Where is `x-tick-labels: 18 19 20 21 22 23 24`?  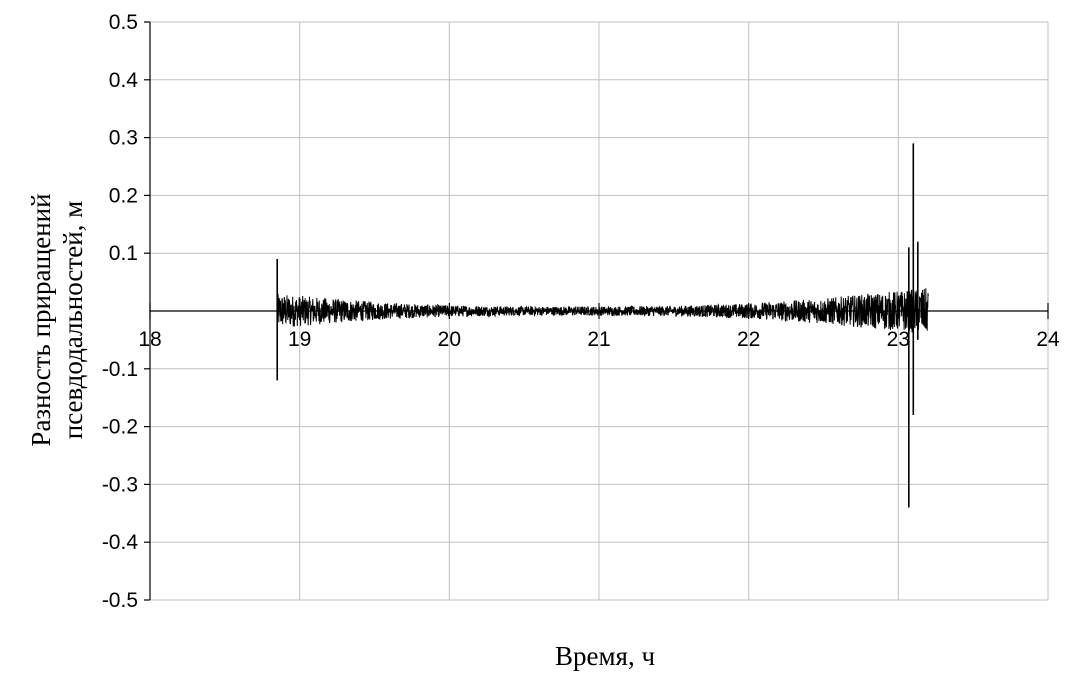
x-tick-labels: 18 19 20 21 22 23 24 is located at coordinates (599, 339).